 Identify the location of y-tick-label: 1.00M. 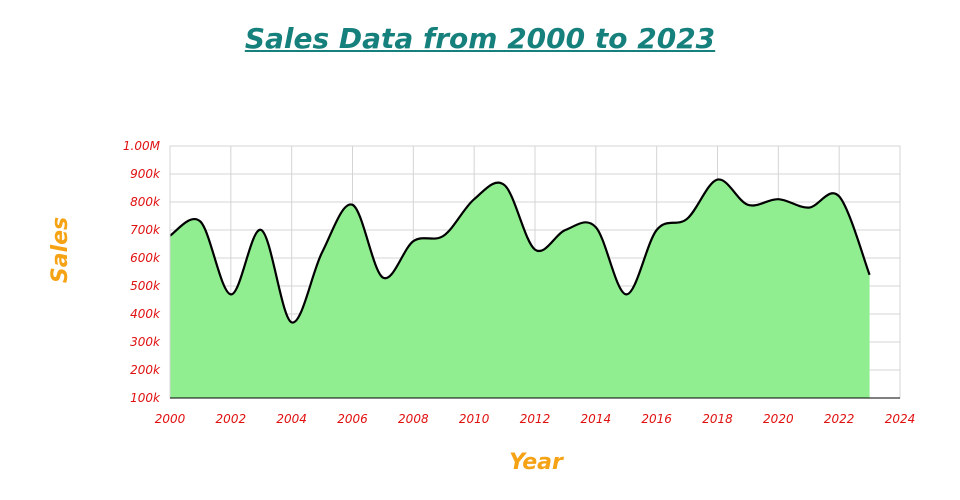
(142, 146).